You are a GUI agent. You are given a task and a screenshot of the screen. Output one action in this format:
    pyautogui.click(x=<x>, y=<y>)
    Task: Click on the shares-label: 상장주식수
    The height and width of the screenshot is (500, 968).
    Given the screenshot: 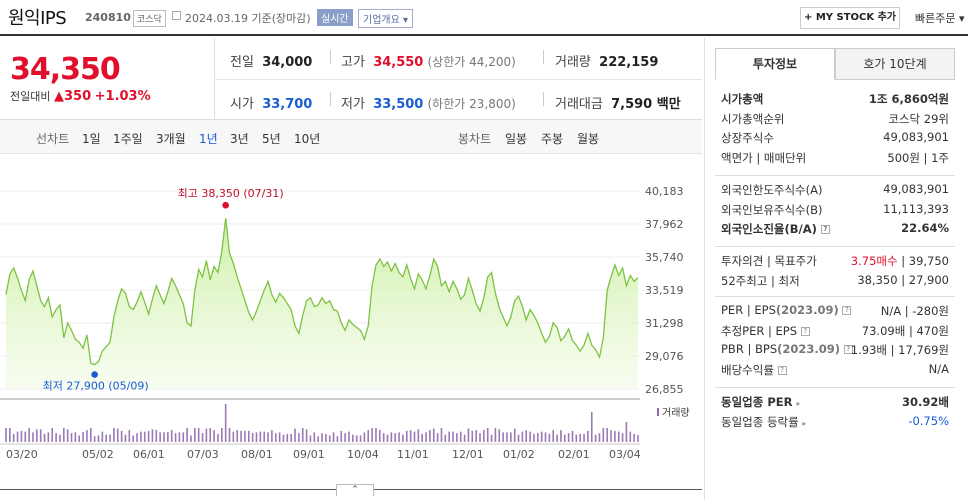 What is the action you would take?
    pyautogui.click(x=747, y=138)
    